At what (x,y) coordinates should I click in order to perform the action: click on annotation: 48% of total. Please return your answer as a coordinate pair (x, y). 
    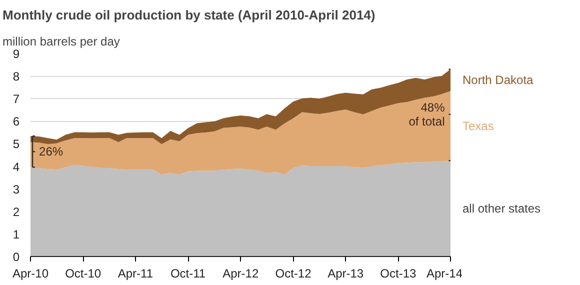
    Looking at the image, I should click on (427, 114).